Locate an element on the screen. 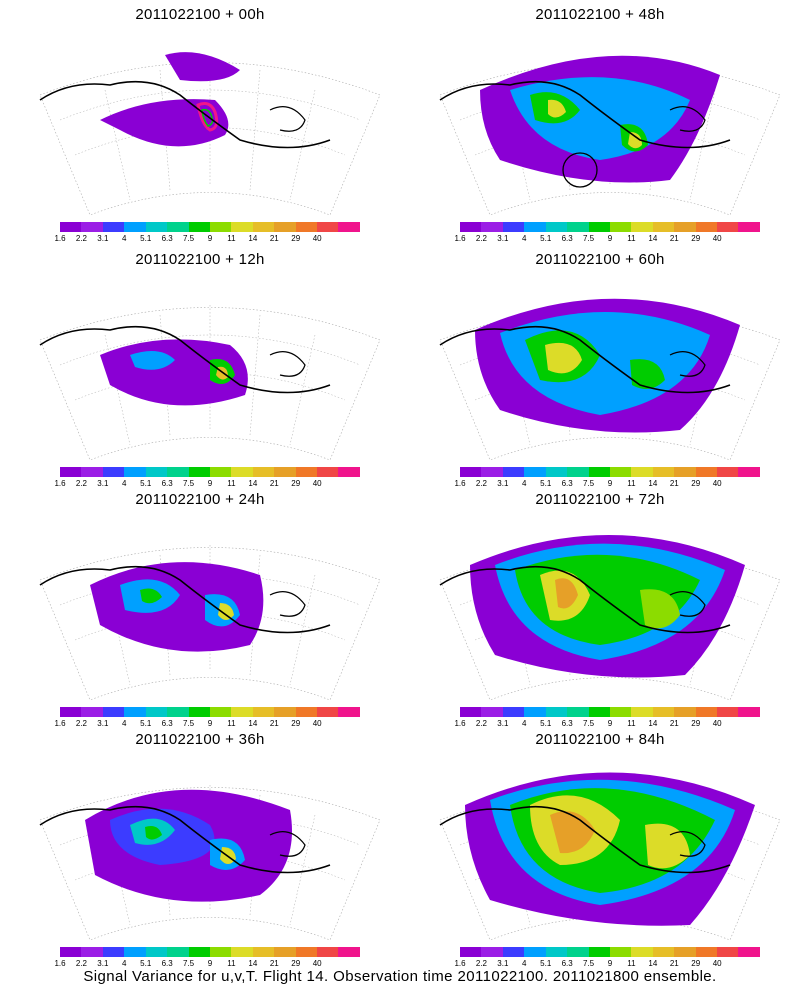 The width and height of the screenshot is (800, 1000). panel-title: 2011022100 + 00h is located at coordinates (200, 14).